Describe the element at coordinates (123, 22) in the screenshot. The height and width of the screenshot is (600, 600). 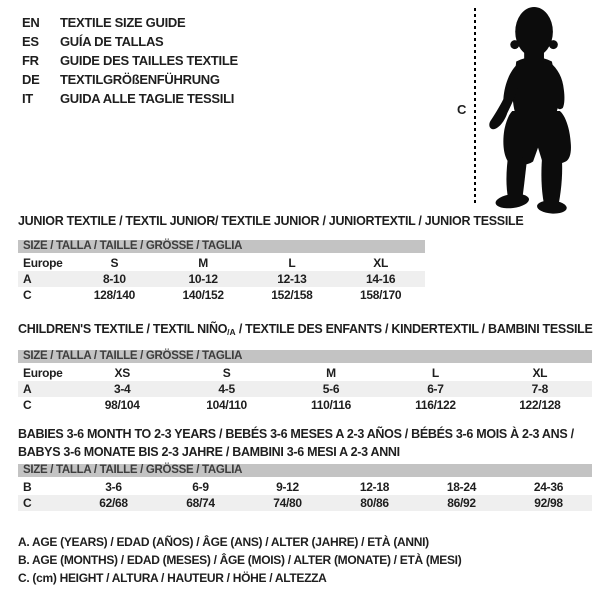
I see `guide-title-en: TEXTILE SIZE GUIDE` at that location.